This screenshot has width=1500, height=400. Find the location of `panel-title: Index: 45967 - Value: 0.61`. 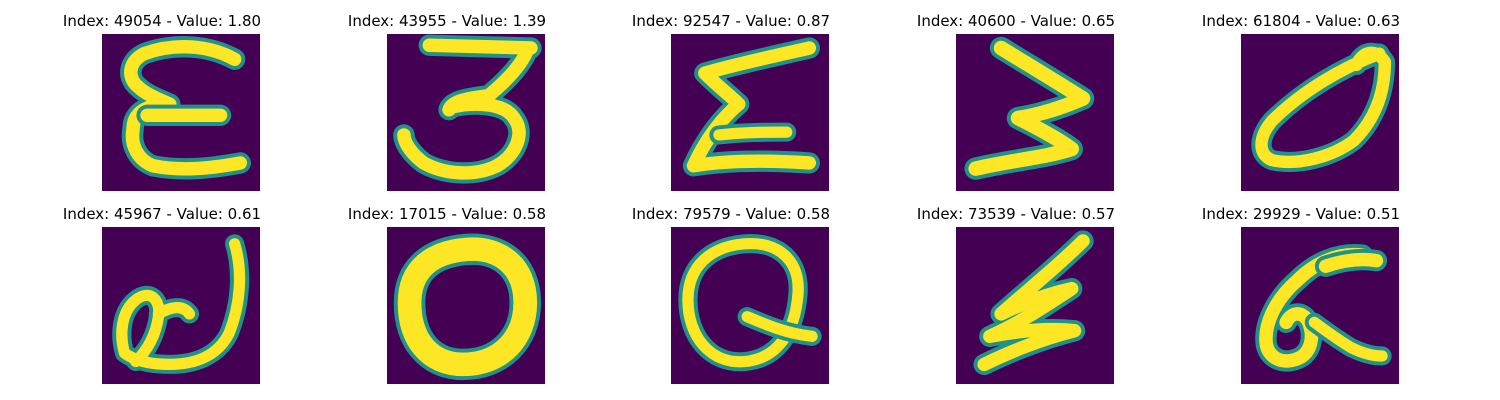

panel-title: Index: 45967 - Value: 0.61 is located at coordinates (162, 214).